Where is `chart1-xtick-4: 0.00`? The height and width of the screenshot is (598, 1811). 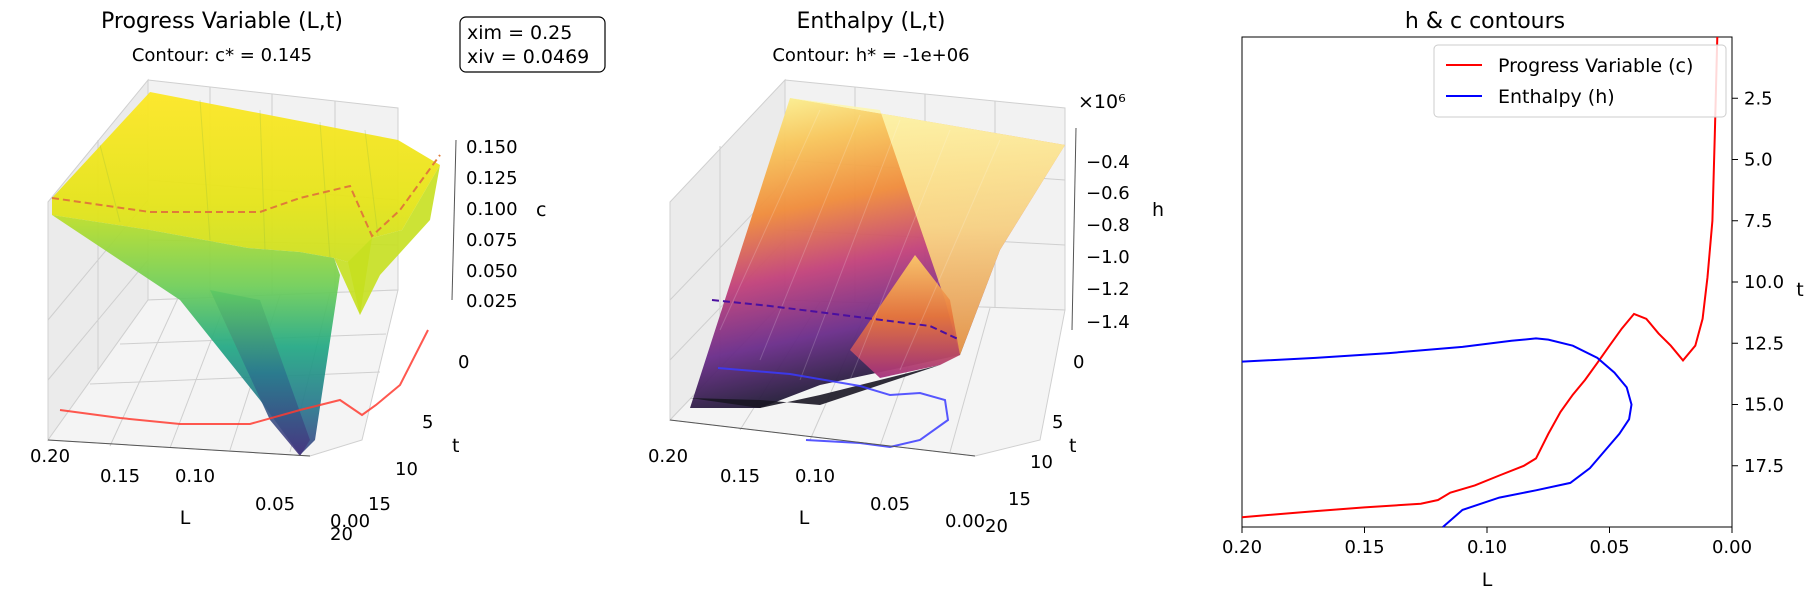
chart1-xtick-4: 0.00 is located at coordinates (350, 521).